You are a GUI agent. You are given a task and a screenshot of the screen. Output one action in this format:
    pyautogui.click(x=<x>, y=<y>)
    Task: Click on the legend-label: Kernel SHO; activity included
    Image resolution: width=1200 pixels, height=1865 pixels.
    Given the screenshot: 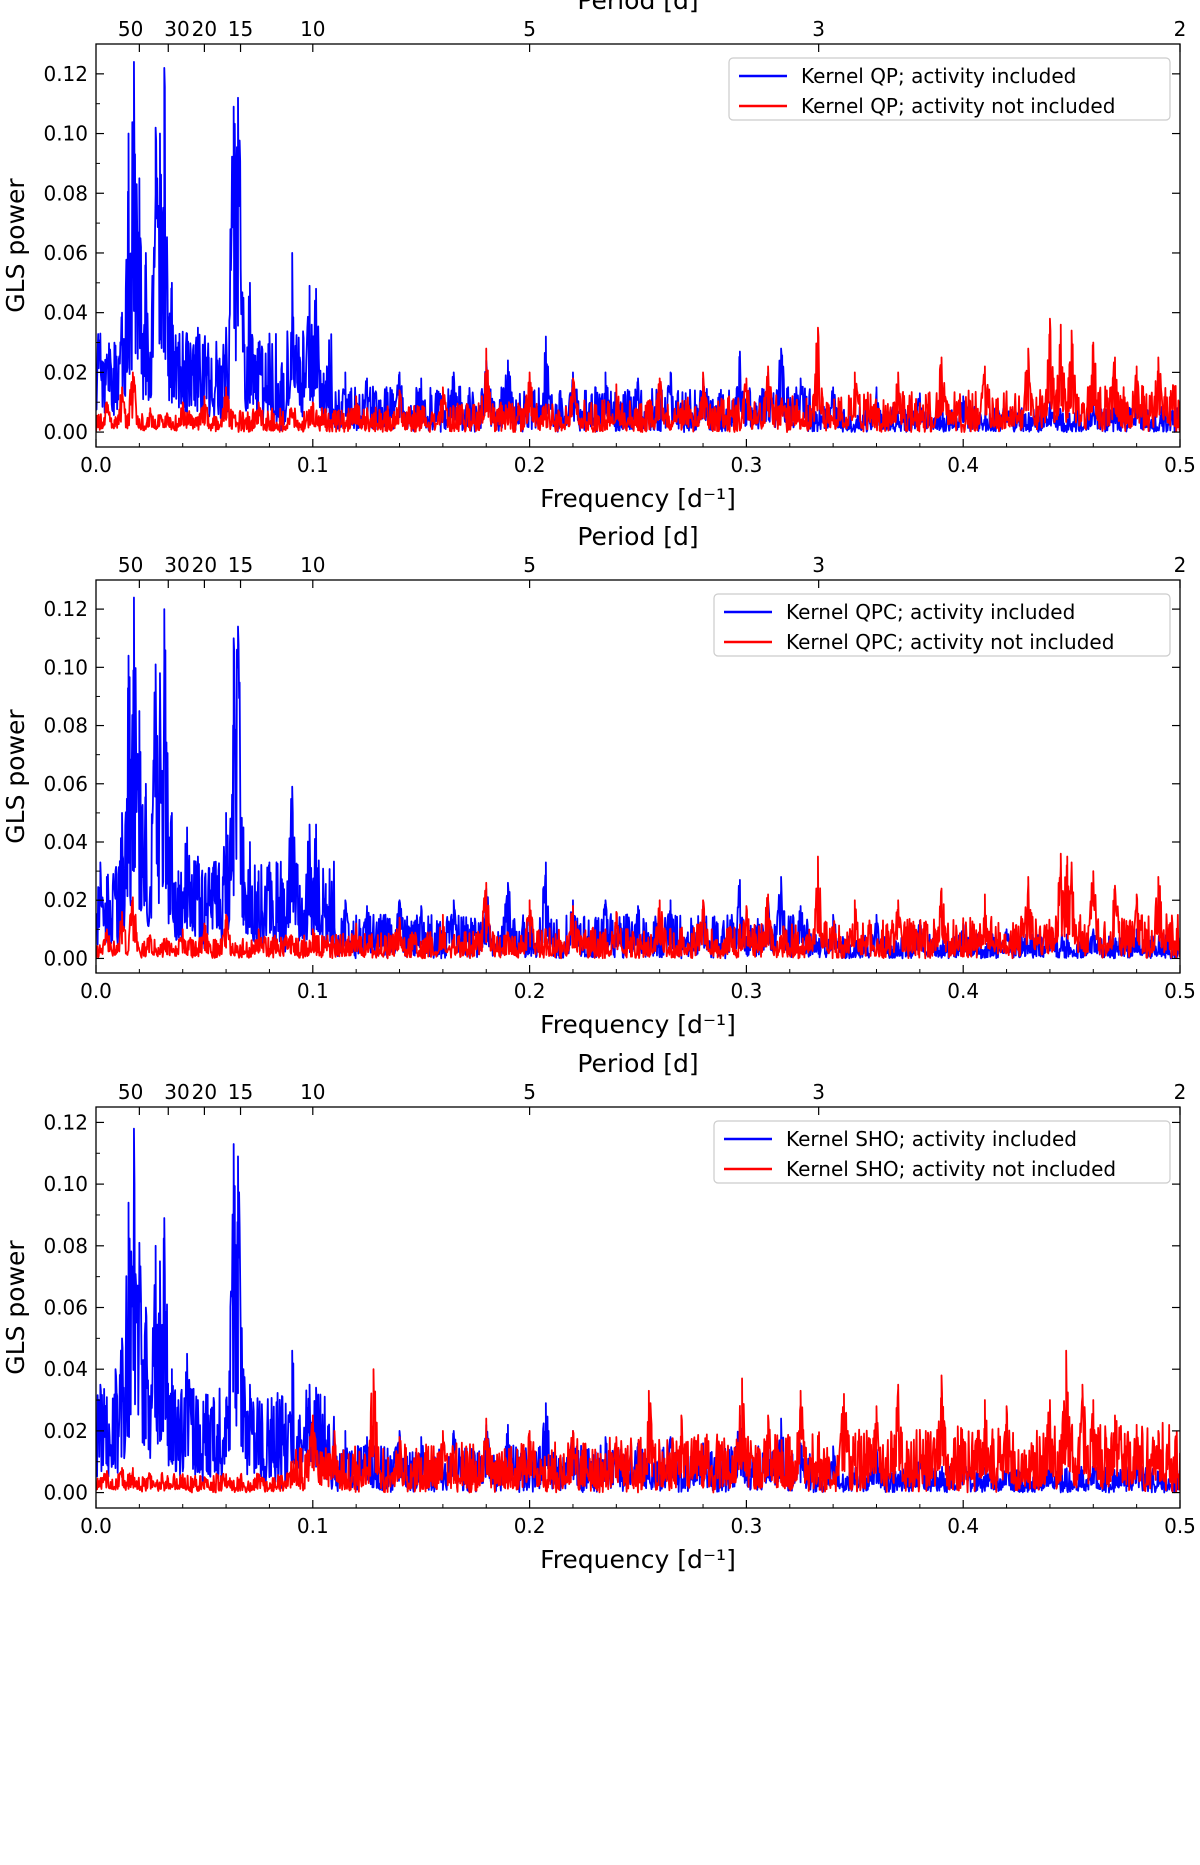 What is the action you would take?
    pyautogui.click(x=931, y=1139)
    